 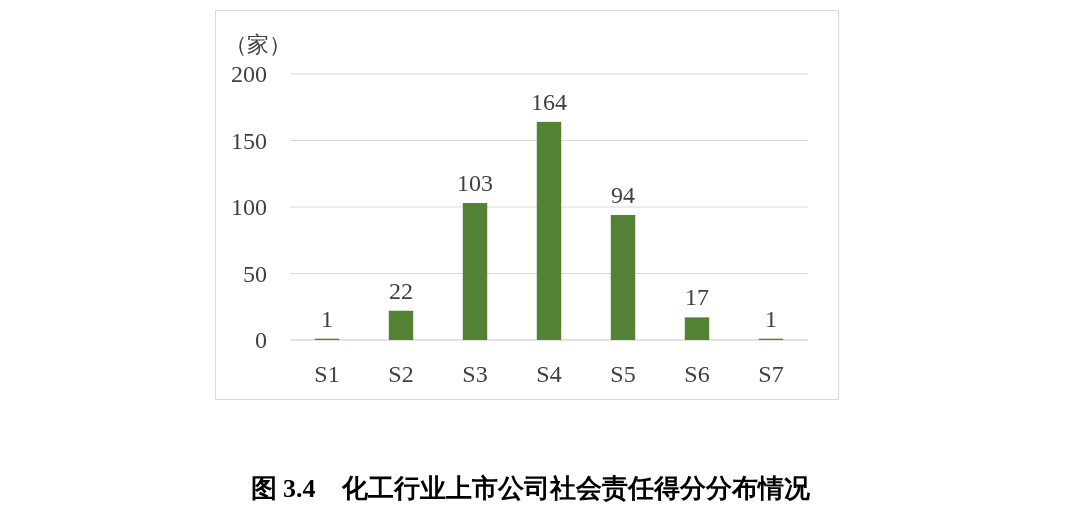 What do you see at coordinates (697, 297) in the screenshot?
I see `data-label: 17` at bounding box center [697, 297].